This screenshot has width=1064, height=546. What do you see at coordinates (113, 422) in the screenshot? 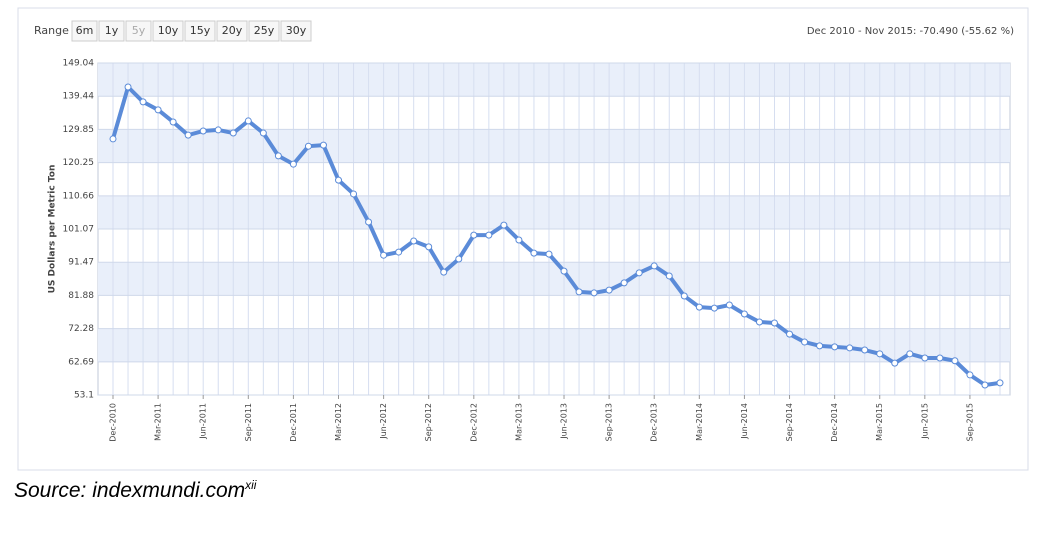
I see `x-tick-label: Dec-2010` at bounding box center [113, 422].